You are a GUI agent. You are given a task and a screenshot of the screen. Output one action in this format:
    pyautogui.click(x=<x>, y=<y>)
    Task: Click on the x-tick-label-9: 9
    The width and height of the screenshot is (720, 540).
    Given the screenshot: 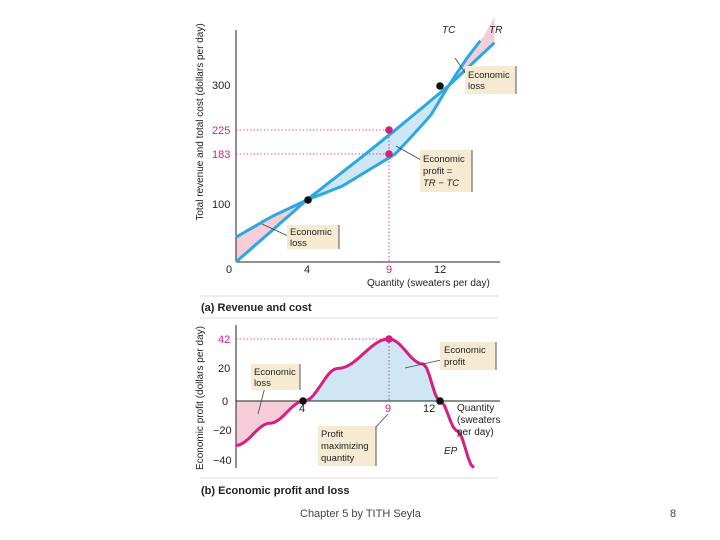 What is the action you would take?
    pyautogui.click(x=389, y=270)
    